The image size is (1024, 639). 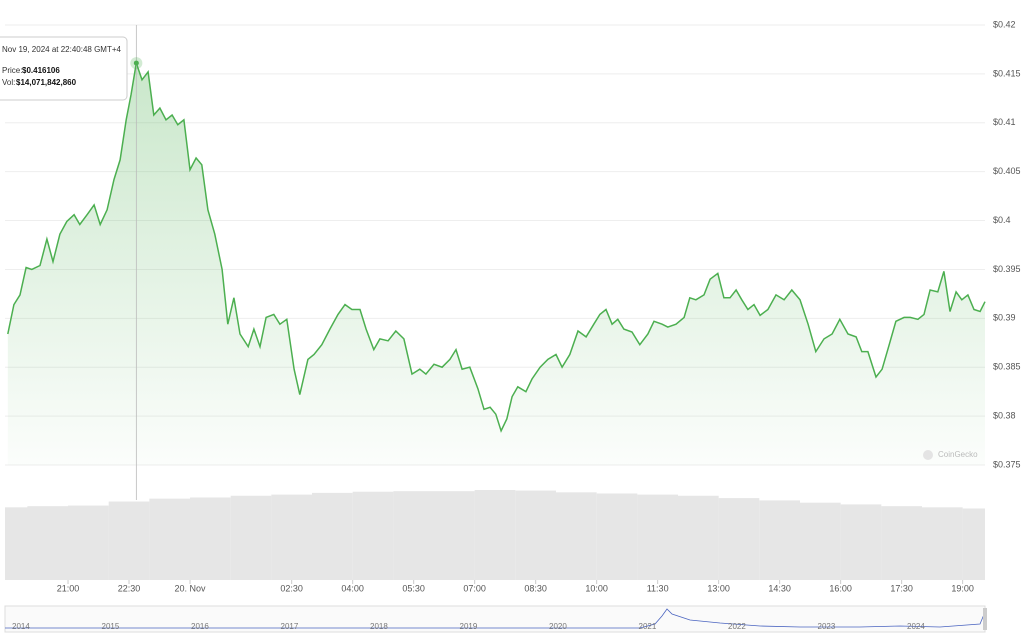 I want to click on y-tick-label: $0.38, so click(x=1004, y=415).